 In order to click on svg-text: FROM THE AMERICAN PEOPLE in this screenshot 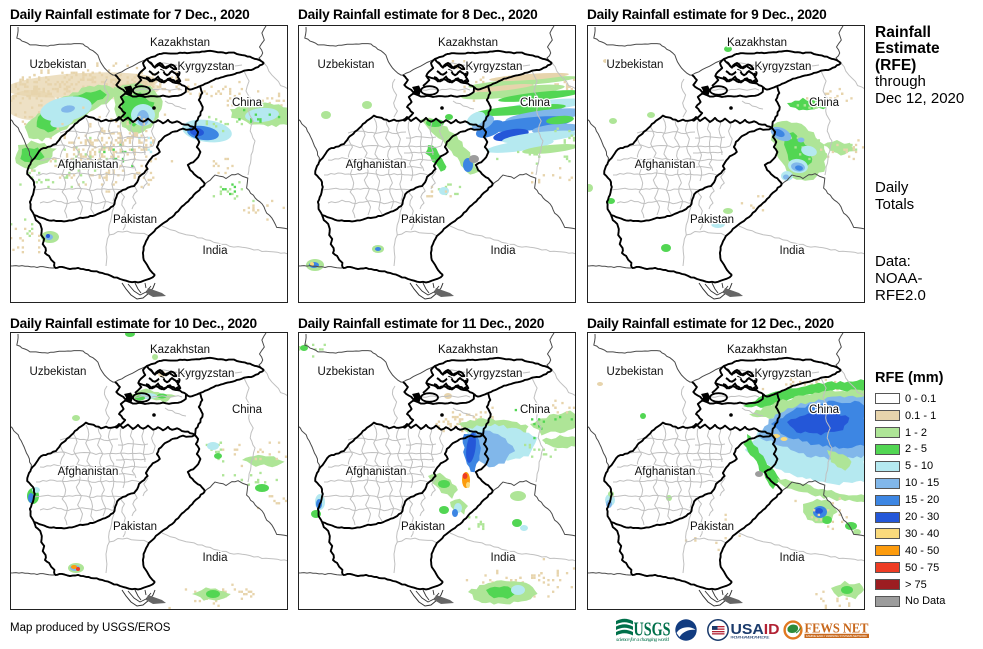, I will do `click(750, 637)`.